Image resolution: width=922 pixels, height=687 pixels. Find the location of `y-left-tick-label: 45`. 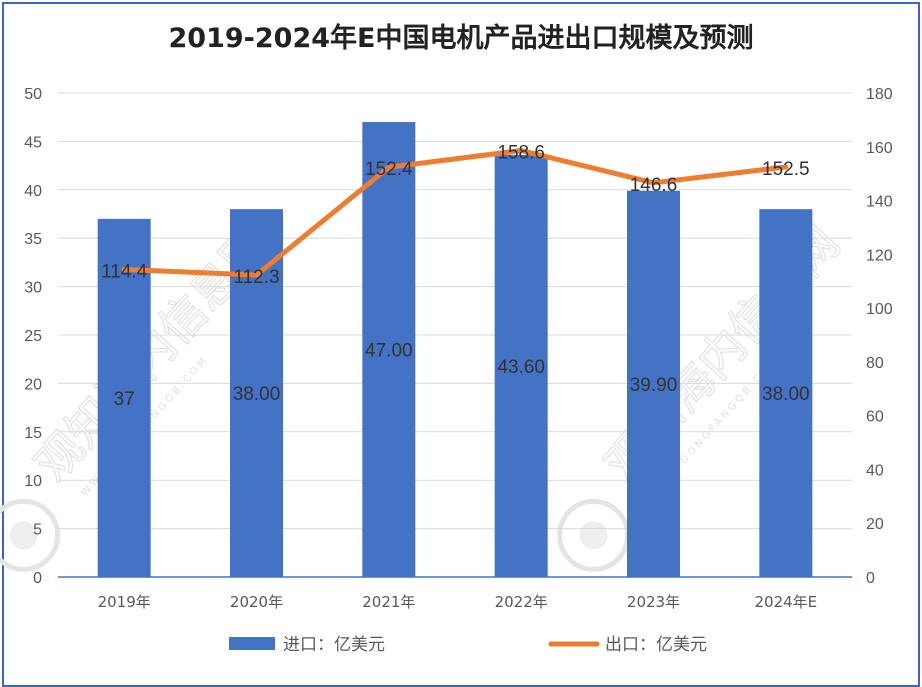

y-left-tick-label: 45 is located at coordinates (33, 142).